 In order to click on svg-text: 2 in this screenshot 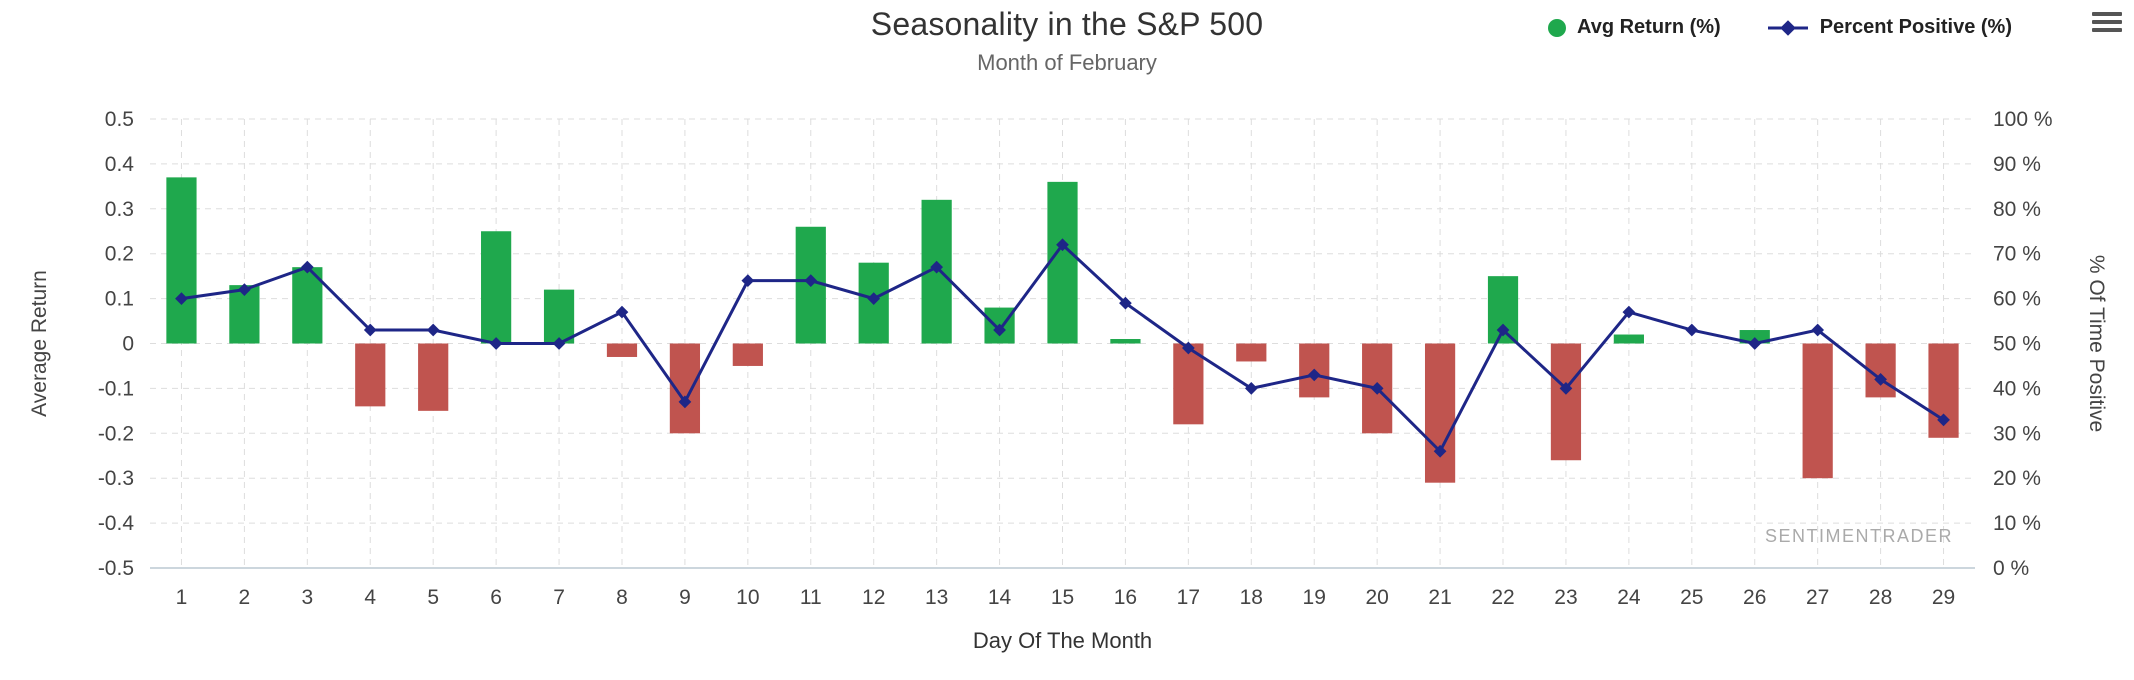, I will do `click(245, 597)`.